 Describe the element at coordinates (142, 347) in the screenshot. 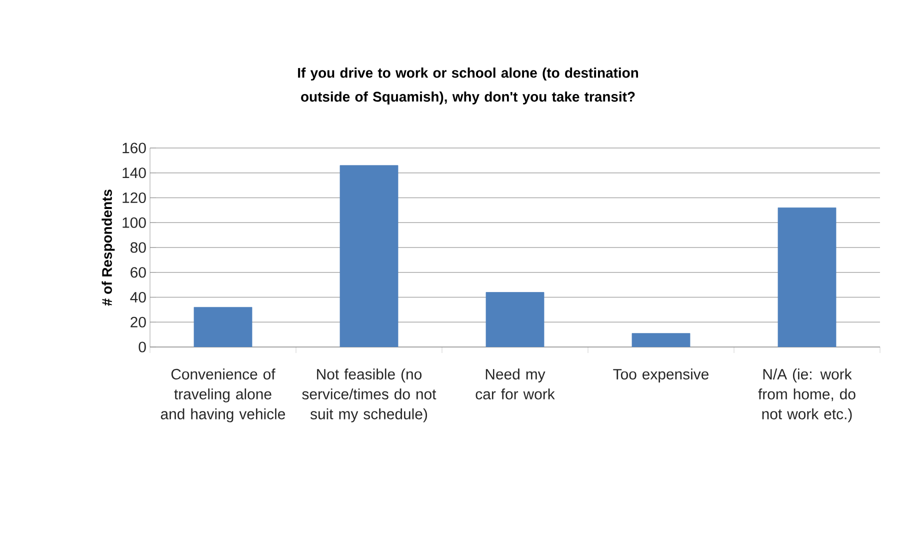

I see `y-tick-label: 0` at that location.